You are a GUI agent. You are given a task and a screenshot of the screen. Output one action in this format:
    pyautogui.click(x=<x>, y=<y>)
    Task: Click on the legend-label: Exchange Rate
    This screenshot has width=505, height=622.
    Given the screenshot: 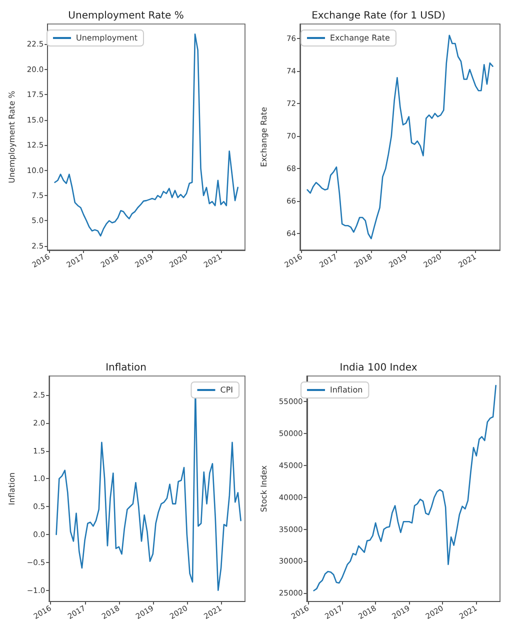 What is the action you would take?
    pyautogui.click(x=360, y=38)
    